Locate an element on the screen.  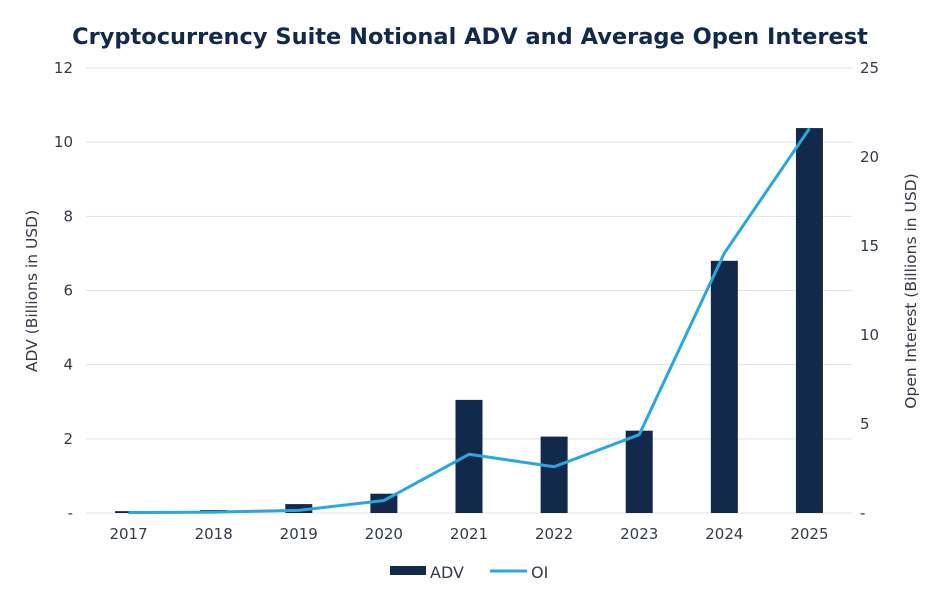
left-tick-label: 4 is located at coordinates (68, 365).